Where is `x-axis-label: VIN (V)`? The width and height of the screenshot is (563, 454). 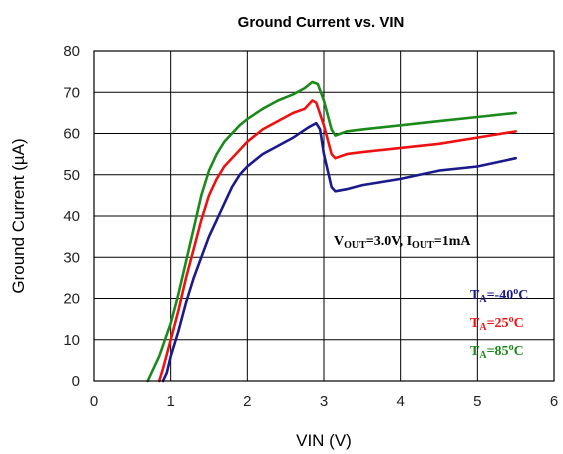
x-axis-label: VIN (V) is located at coordinates (324, 440).